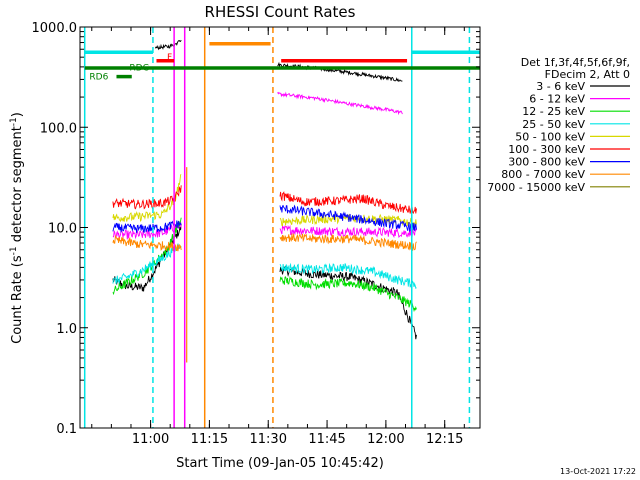 Image resolution: width=640 pixels, height=480 pixels. What do you see at coordinates (444, 439) in the screenshot?
I see `x-tick-label-5: 12:15` at bounding box center [444, 439].